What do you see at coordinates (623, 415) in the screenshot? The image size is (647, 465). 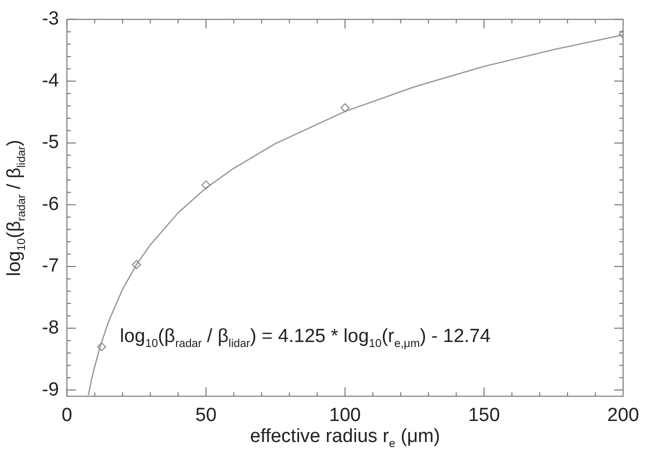 I see `x-tick-label: 200` at bounding box center [623, 415].